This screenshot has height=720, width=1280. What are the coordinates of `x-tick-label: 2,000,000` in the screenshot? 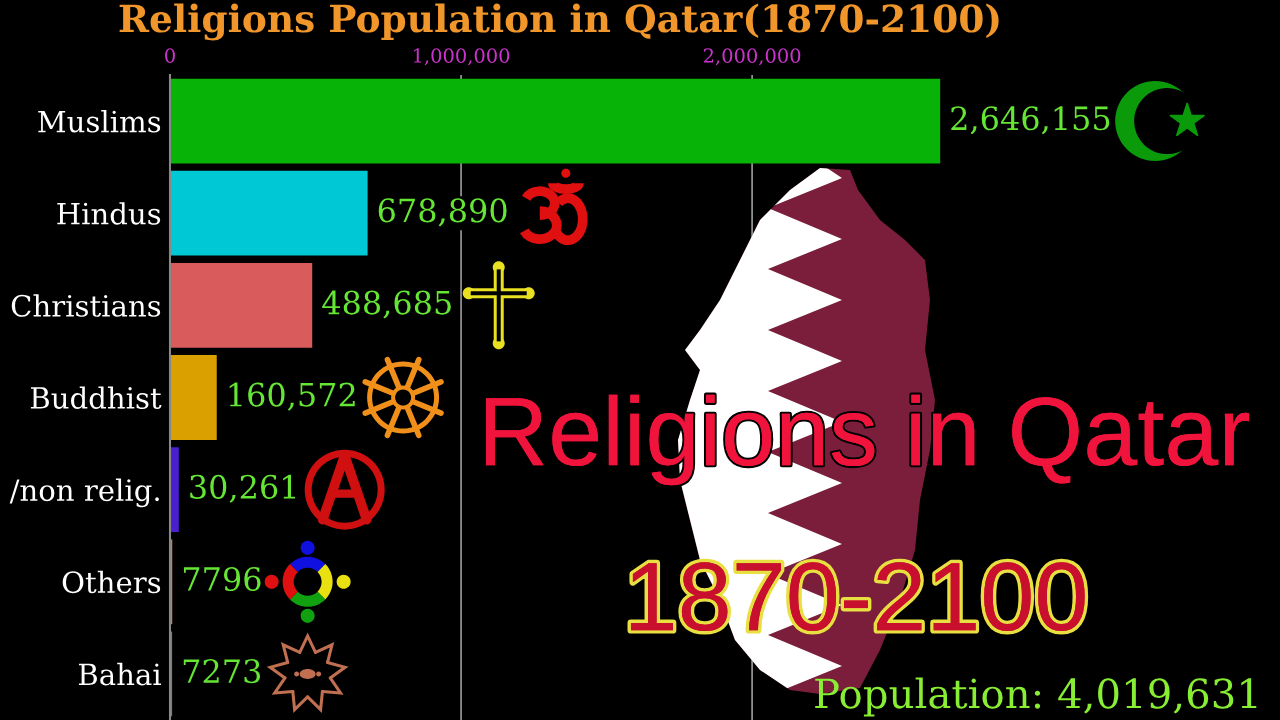 It's located at (752, 57).